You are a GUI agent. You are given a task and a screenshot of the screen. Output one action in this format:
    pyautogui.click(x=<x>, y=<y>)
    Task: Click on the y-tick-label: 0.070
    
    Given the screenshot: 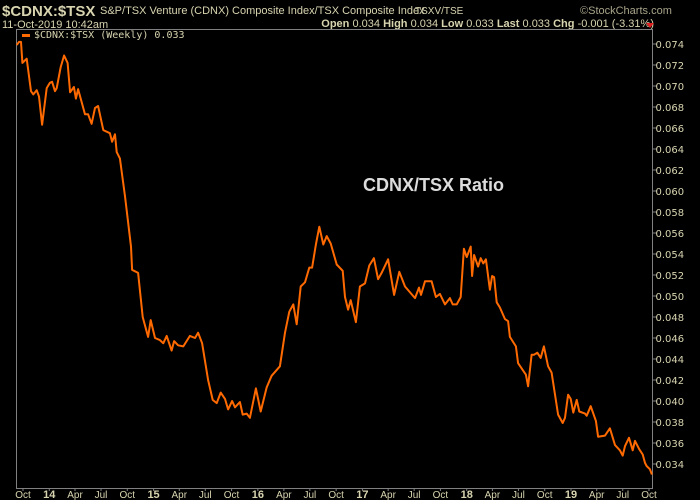 What is the action you would take?
    pyautogui.click(x=670, y=87)
    